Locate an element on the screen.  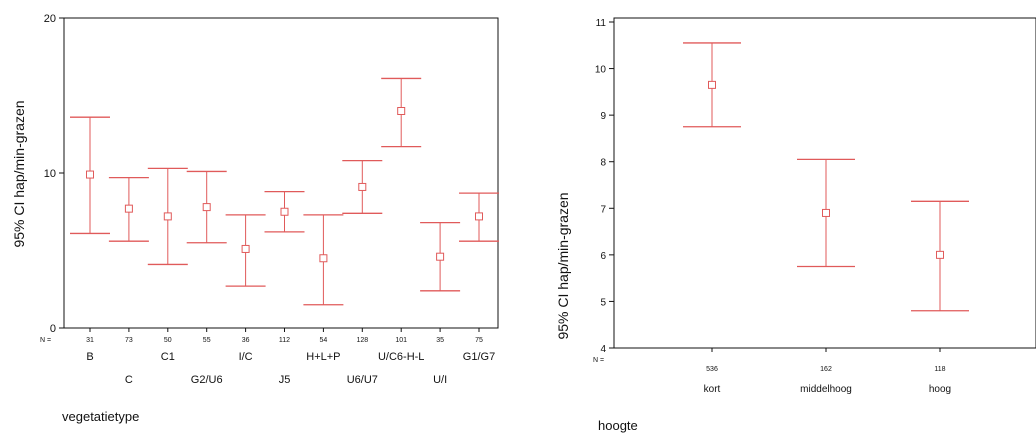
category-label: G1/G7 is located at coordinates (479, 357).